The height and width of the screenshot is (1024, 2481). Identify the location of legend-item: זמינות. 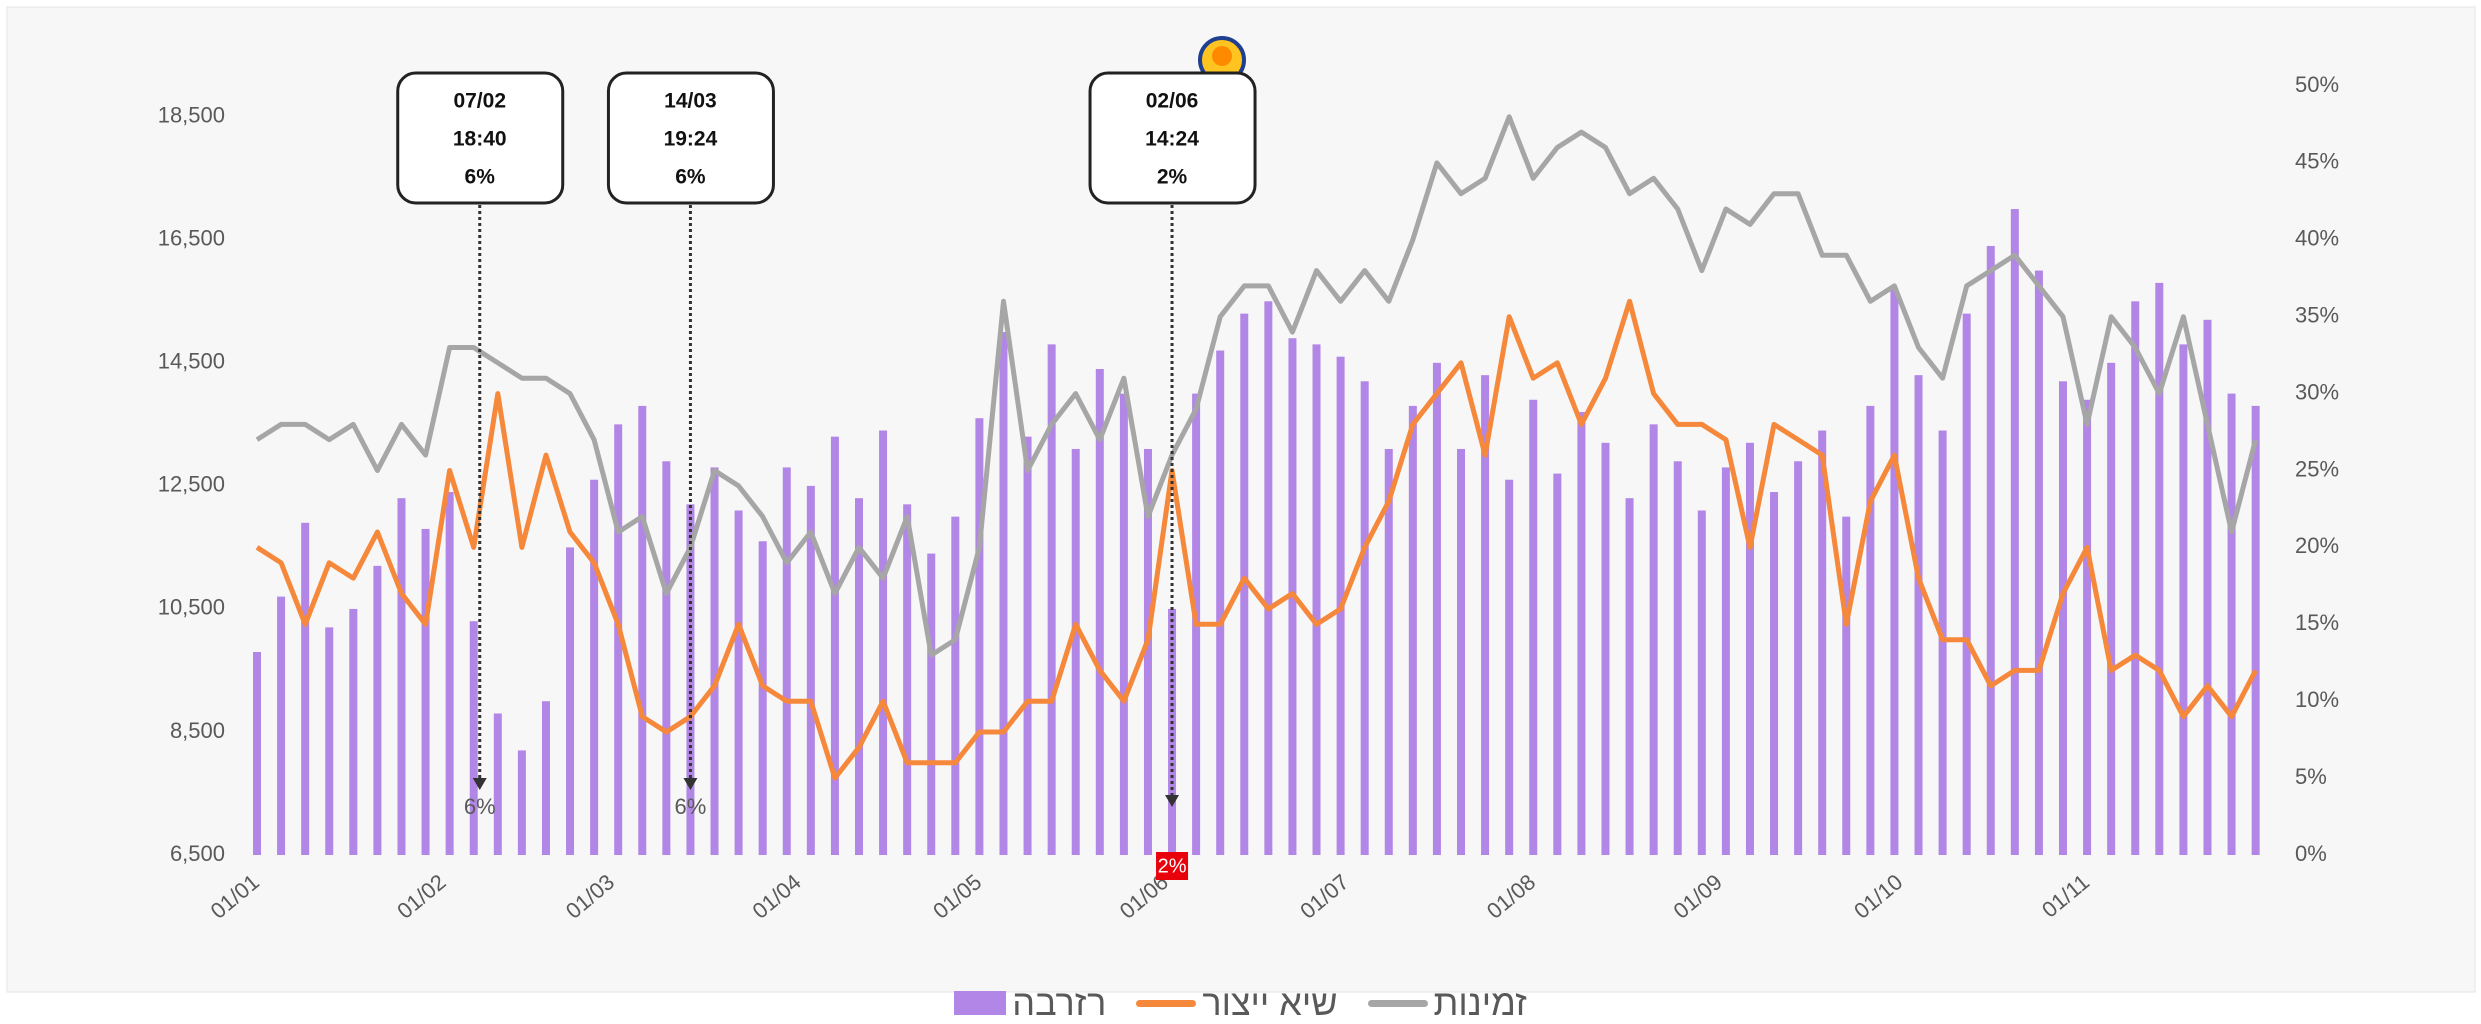
(1447, 1003).